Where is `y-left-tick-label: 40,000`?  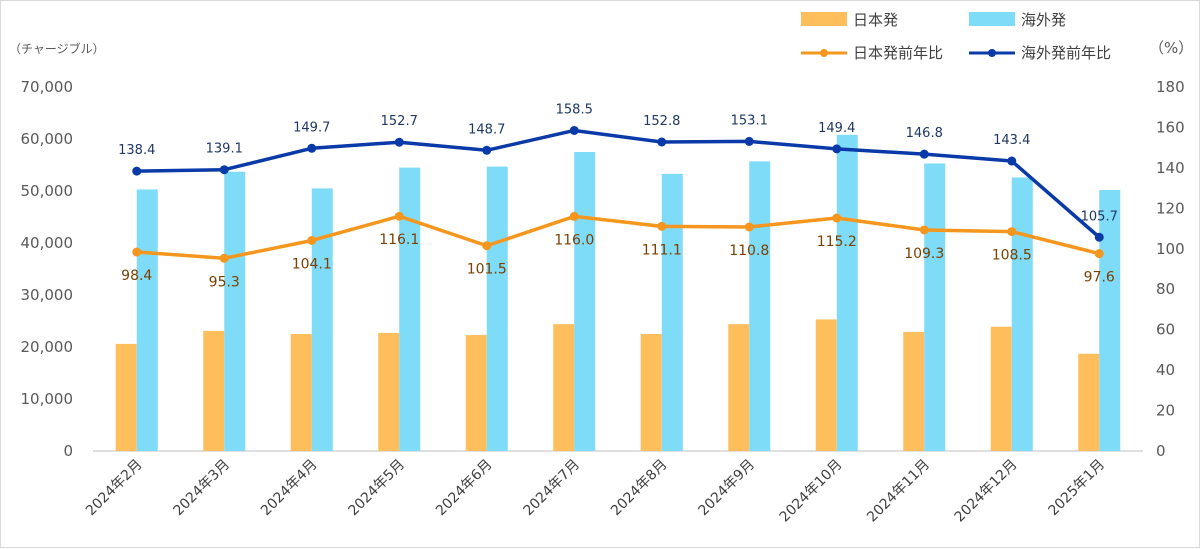
y-left-tick-label: 40,000 is located at coordinates (47, 243).